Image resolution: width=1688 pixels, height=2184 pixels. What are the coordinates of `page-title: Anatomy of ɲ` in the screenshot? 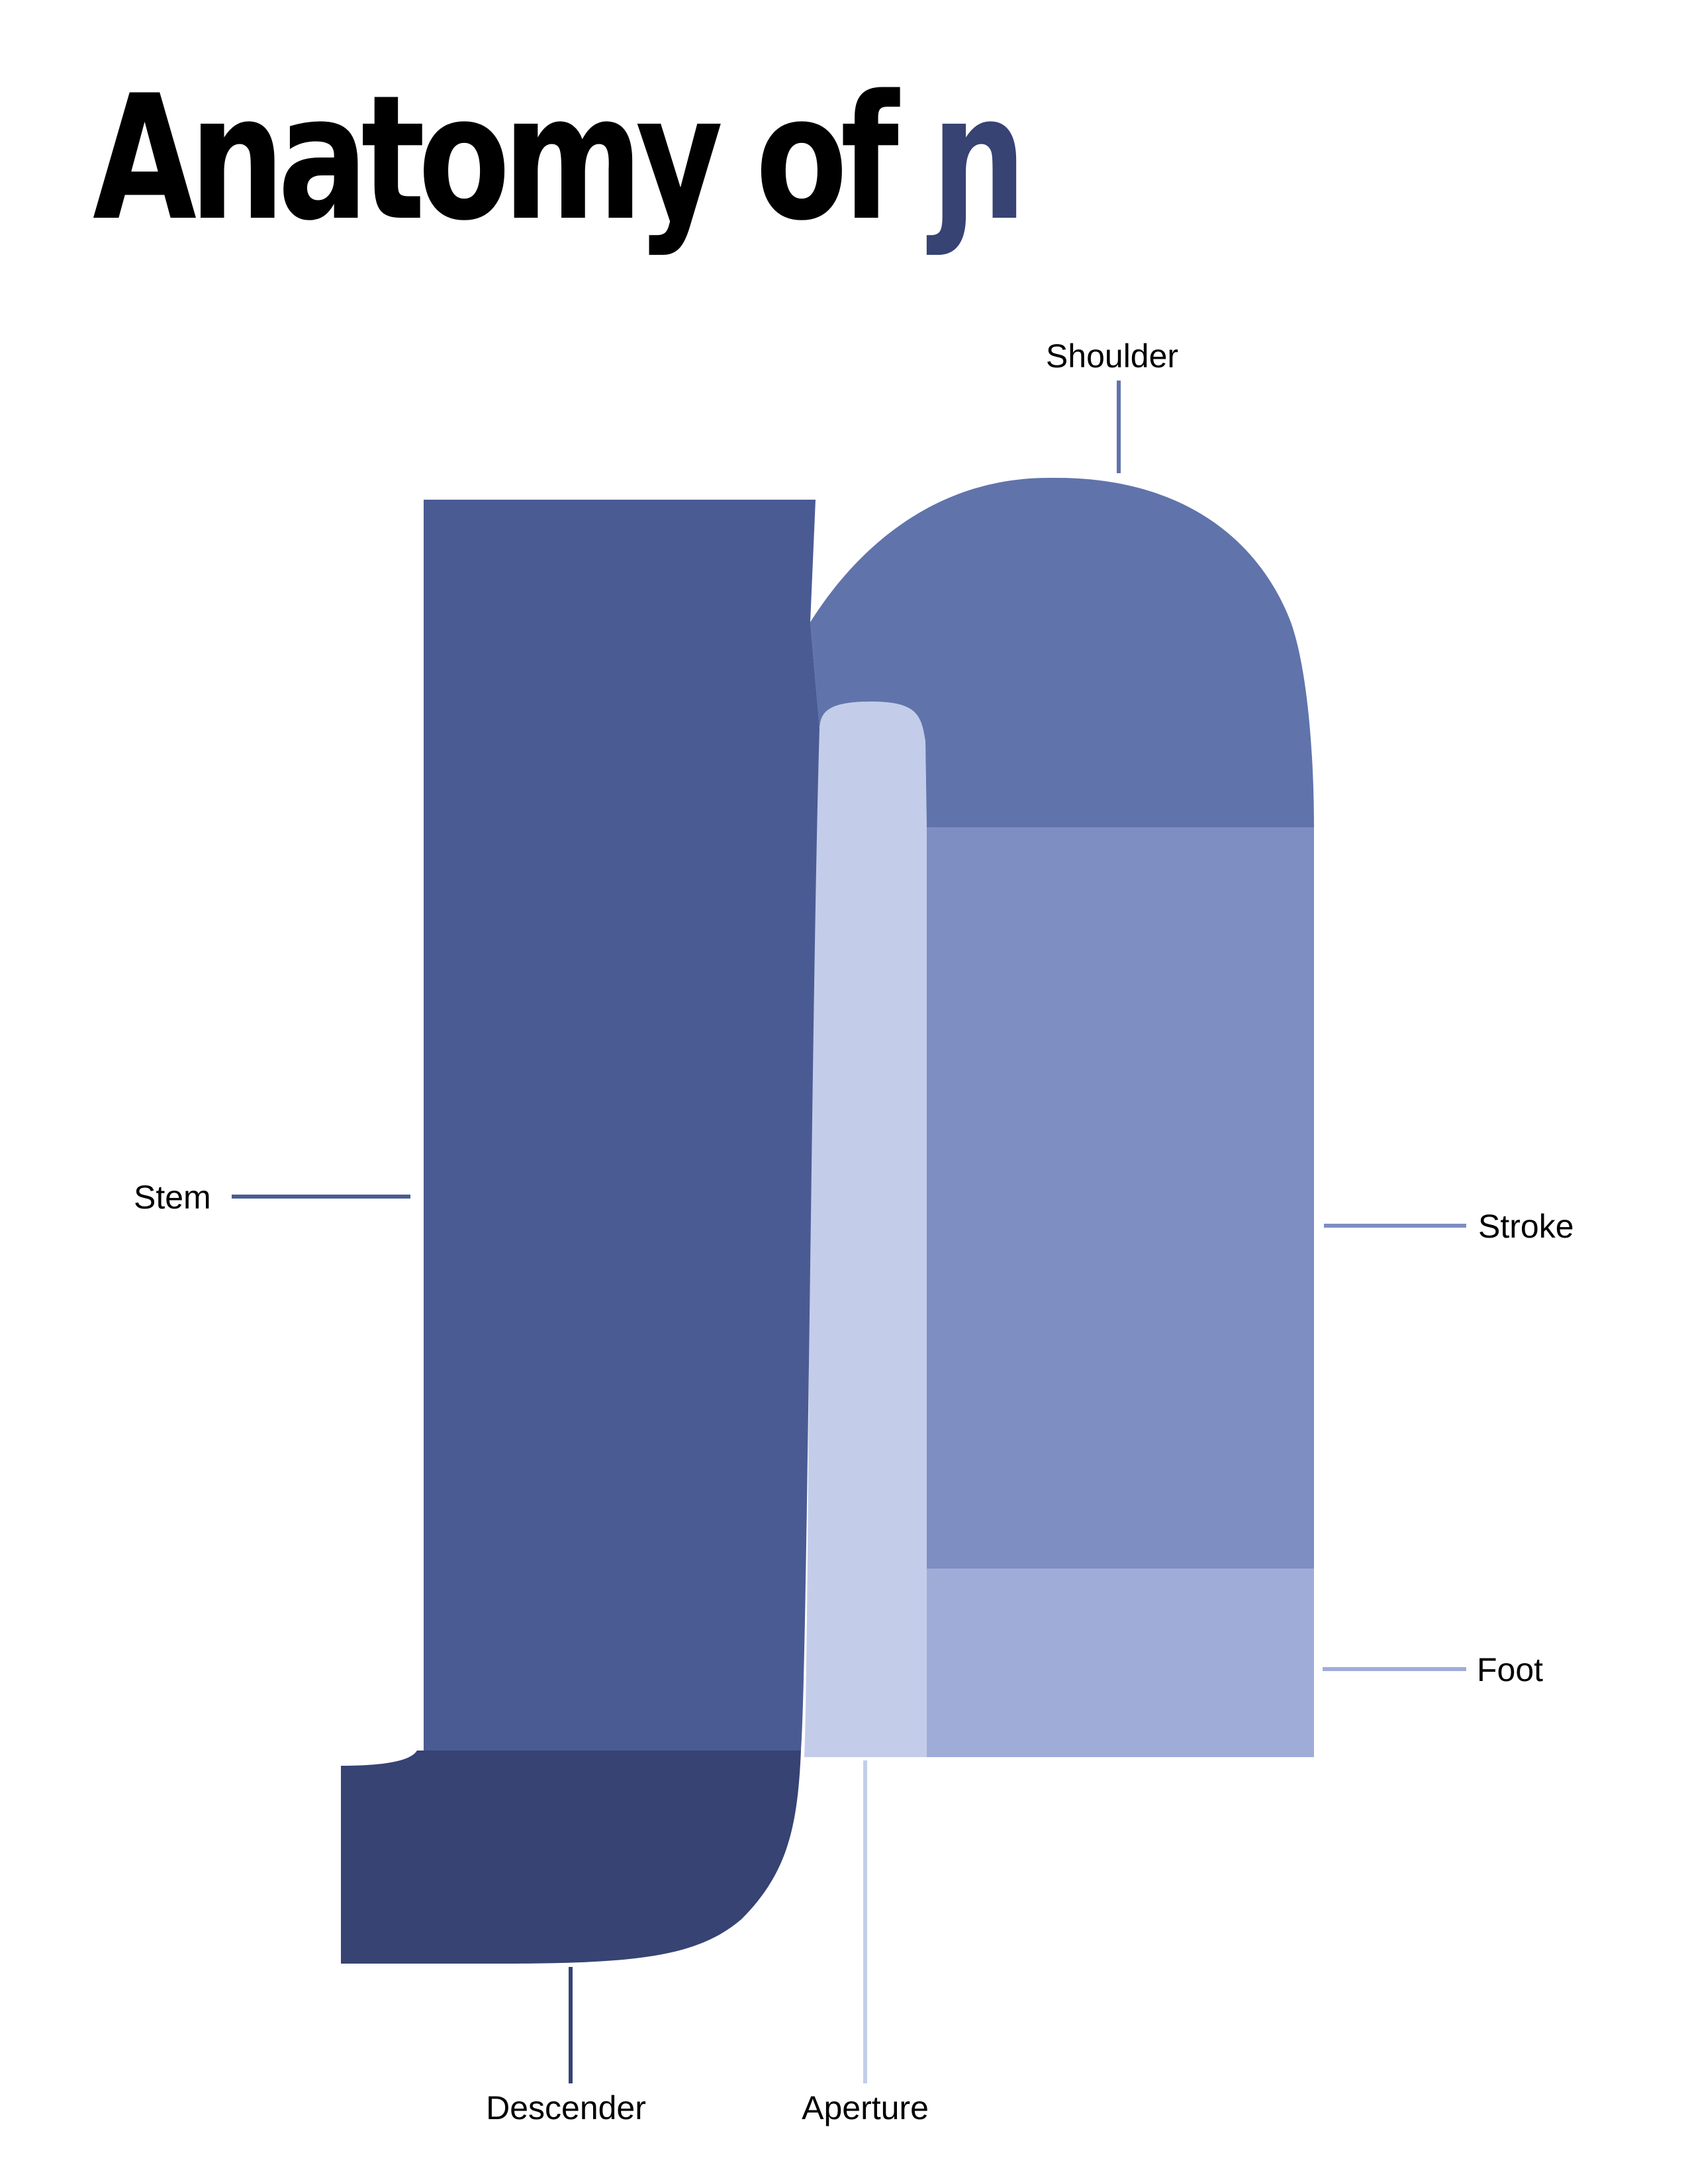 It's located at (560, 159).